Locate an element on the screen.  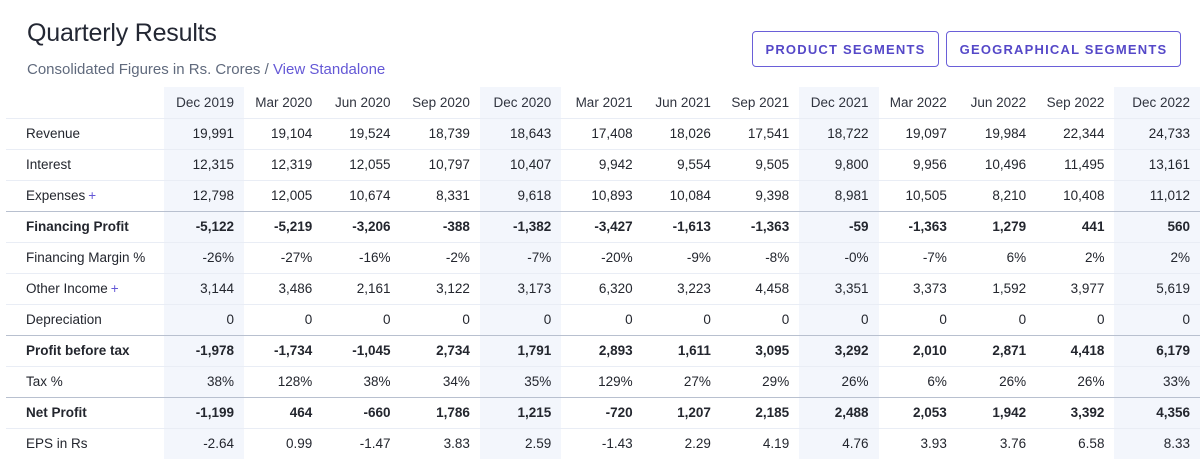
table-cell: 1,215 is located at coordinates (520, 412).